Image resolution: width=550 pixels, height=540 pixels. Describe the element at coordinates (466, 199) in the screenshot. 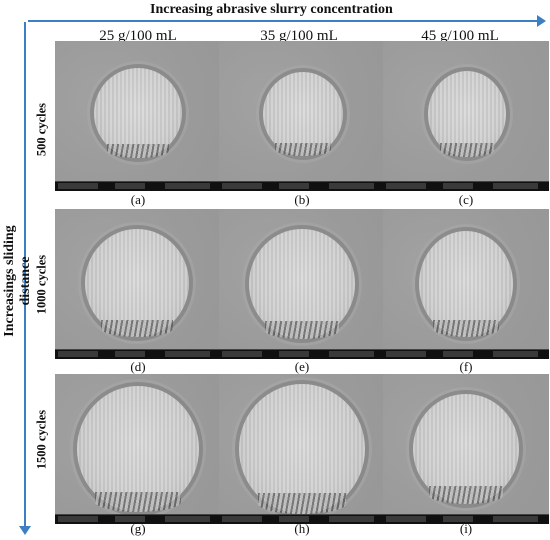

I see `panel-label: (c)` at that location.